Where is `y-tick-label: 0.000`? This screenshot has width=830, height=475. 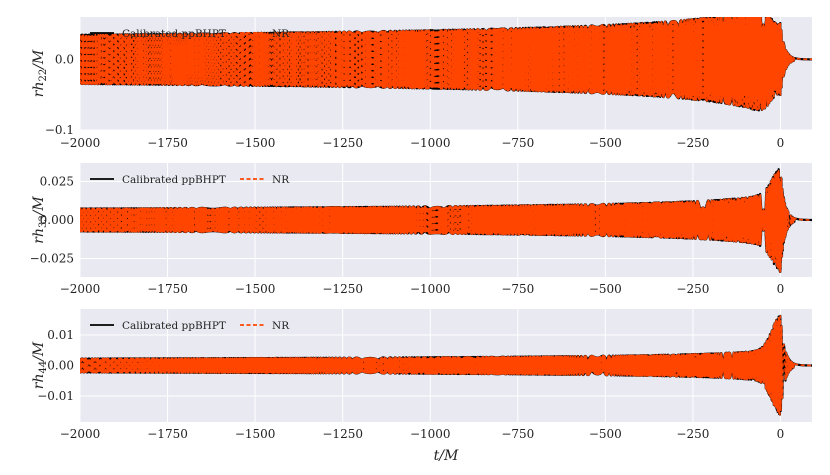
y-tick-label: 0.000 is located at coordinates (57, 220).